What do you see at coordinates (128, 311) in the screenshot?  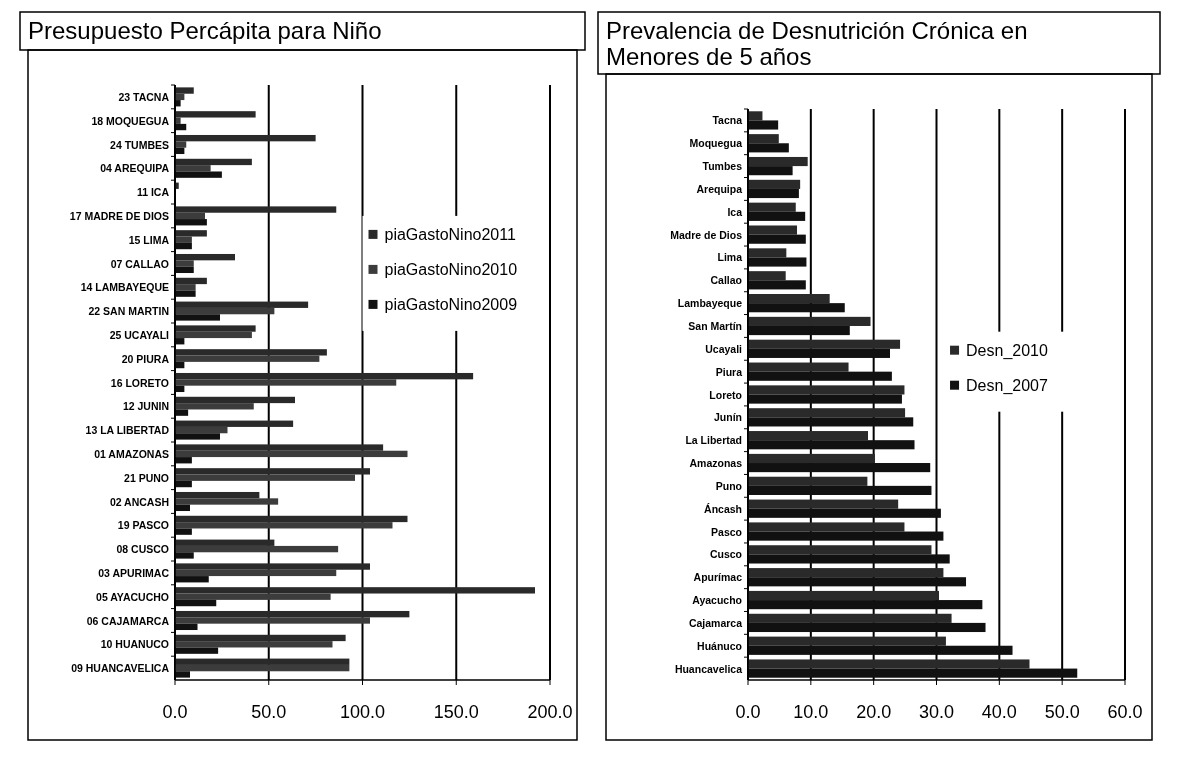 I see `y-tick-label: 22 SAN MARTIN` at bounding box center [128, 311].